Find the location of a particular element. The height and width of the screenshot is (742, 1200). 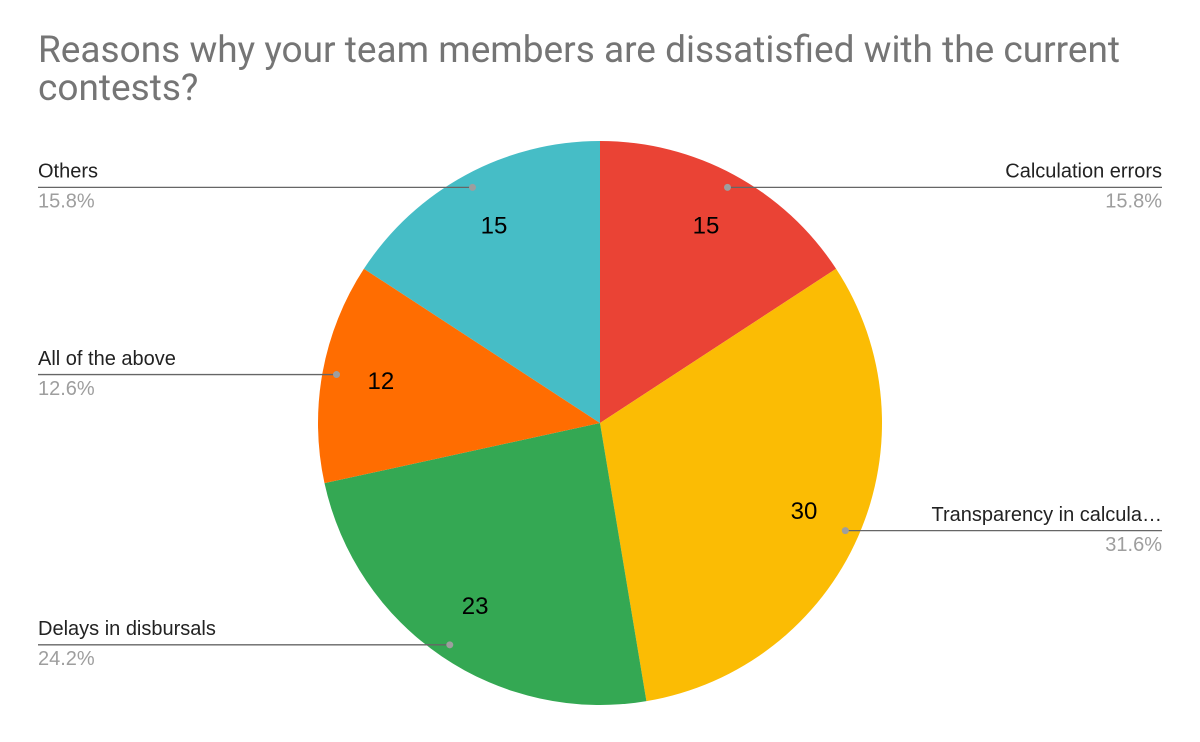

category-label: All of the above is located at coordinates (107, 359).